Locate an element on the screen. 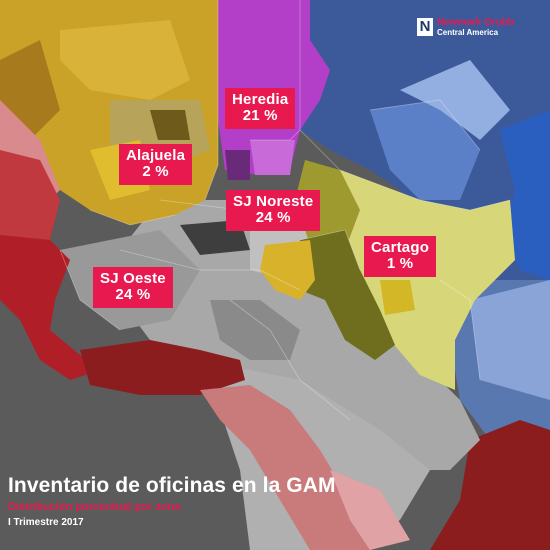 This screenshot has height=550, width=550. logo-brand: Newmark Grubb is located at coordinates (476, 22).